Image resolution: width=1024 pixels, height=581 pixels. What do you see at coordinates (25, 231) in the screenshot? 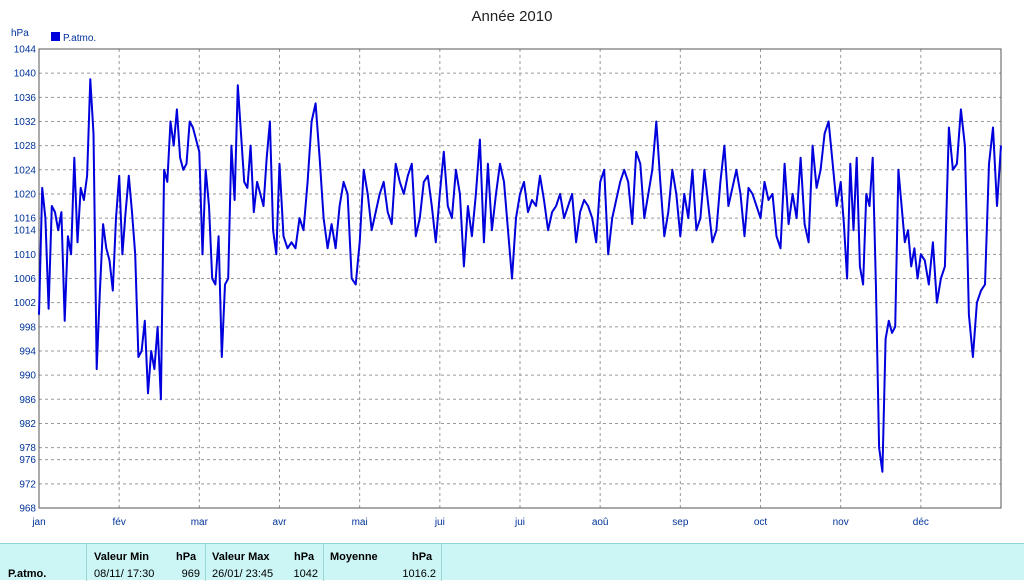
I see `y-tick-label: 1014` at bounding box center [25, 231].